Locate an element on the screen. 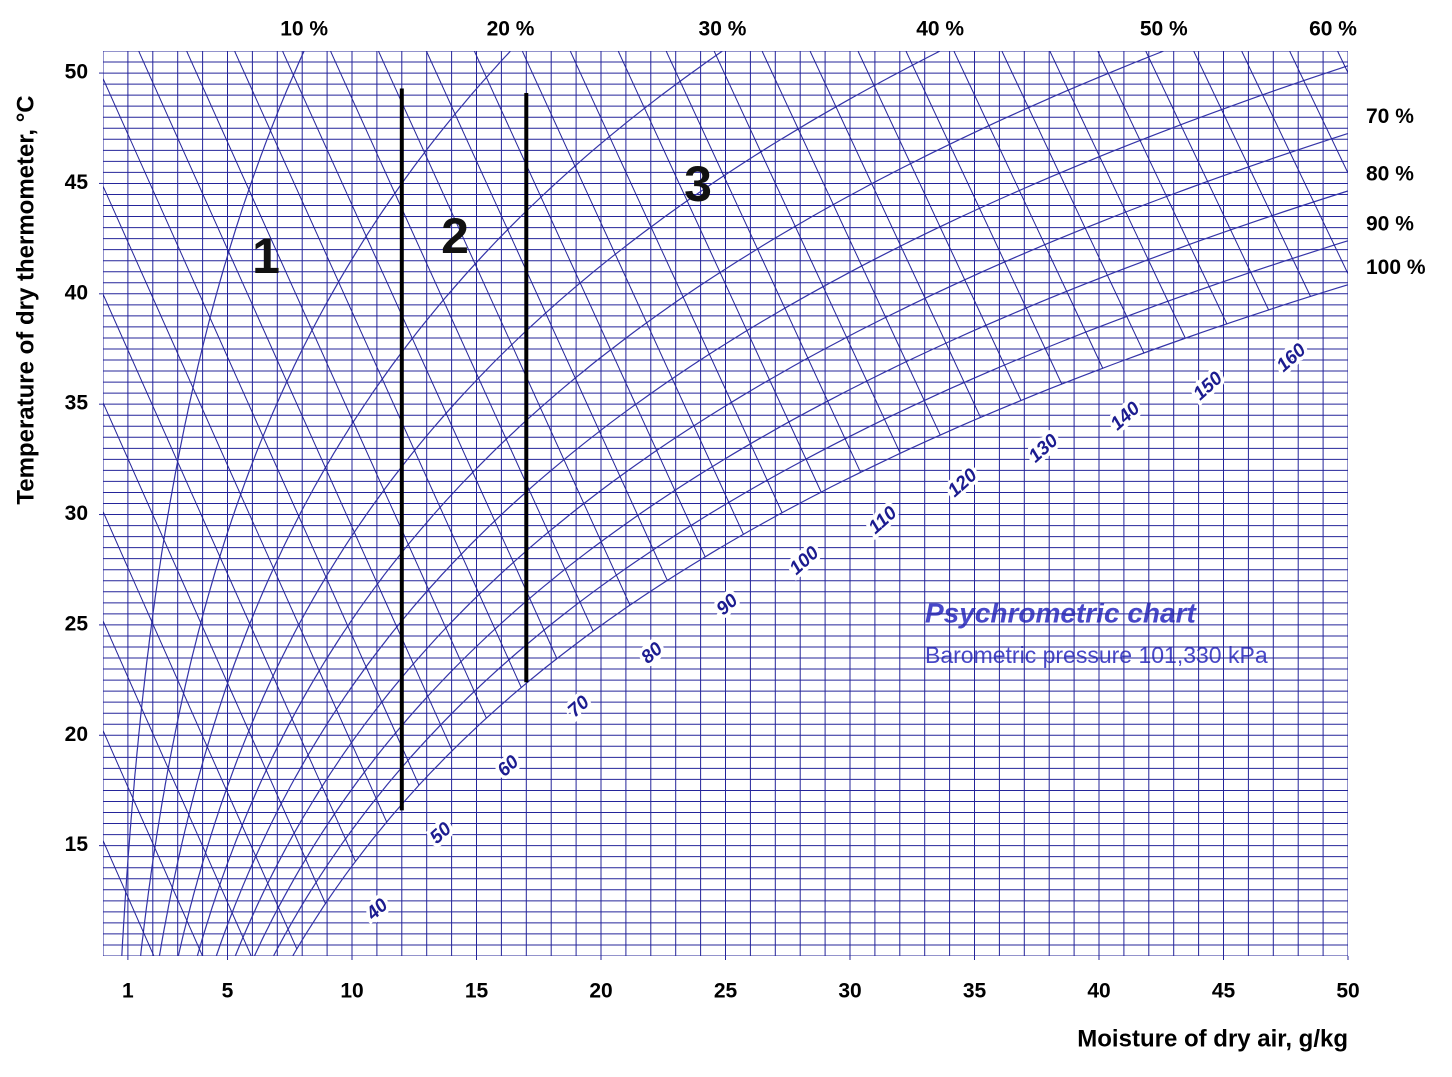 The height and width of the screenshot is (1077, 1452). y-tick-label: 40 is located at coordinates (76, 292).